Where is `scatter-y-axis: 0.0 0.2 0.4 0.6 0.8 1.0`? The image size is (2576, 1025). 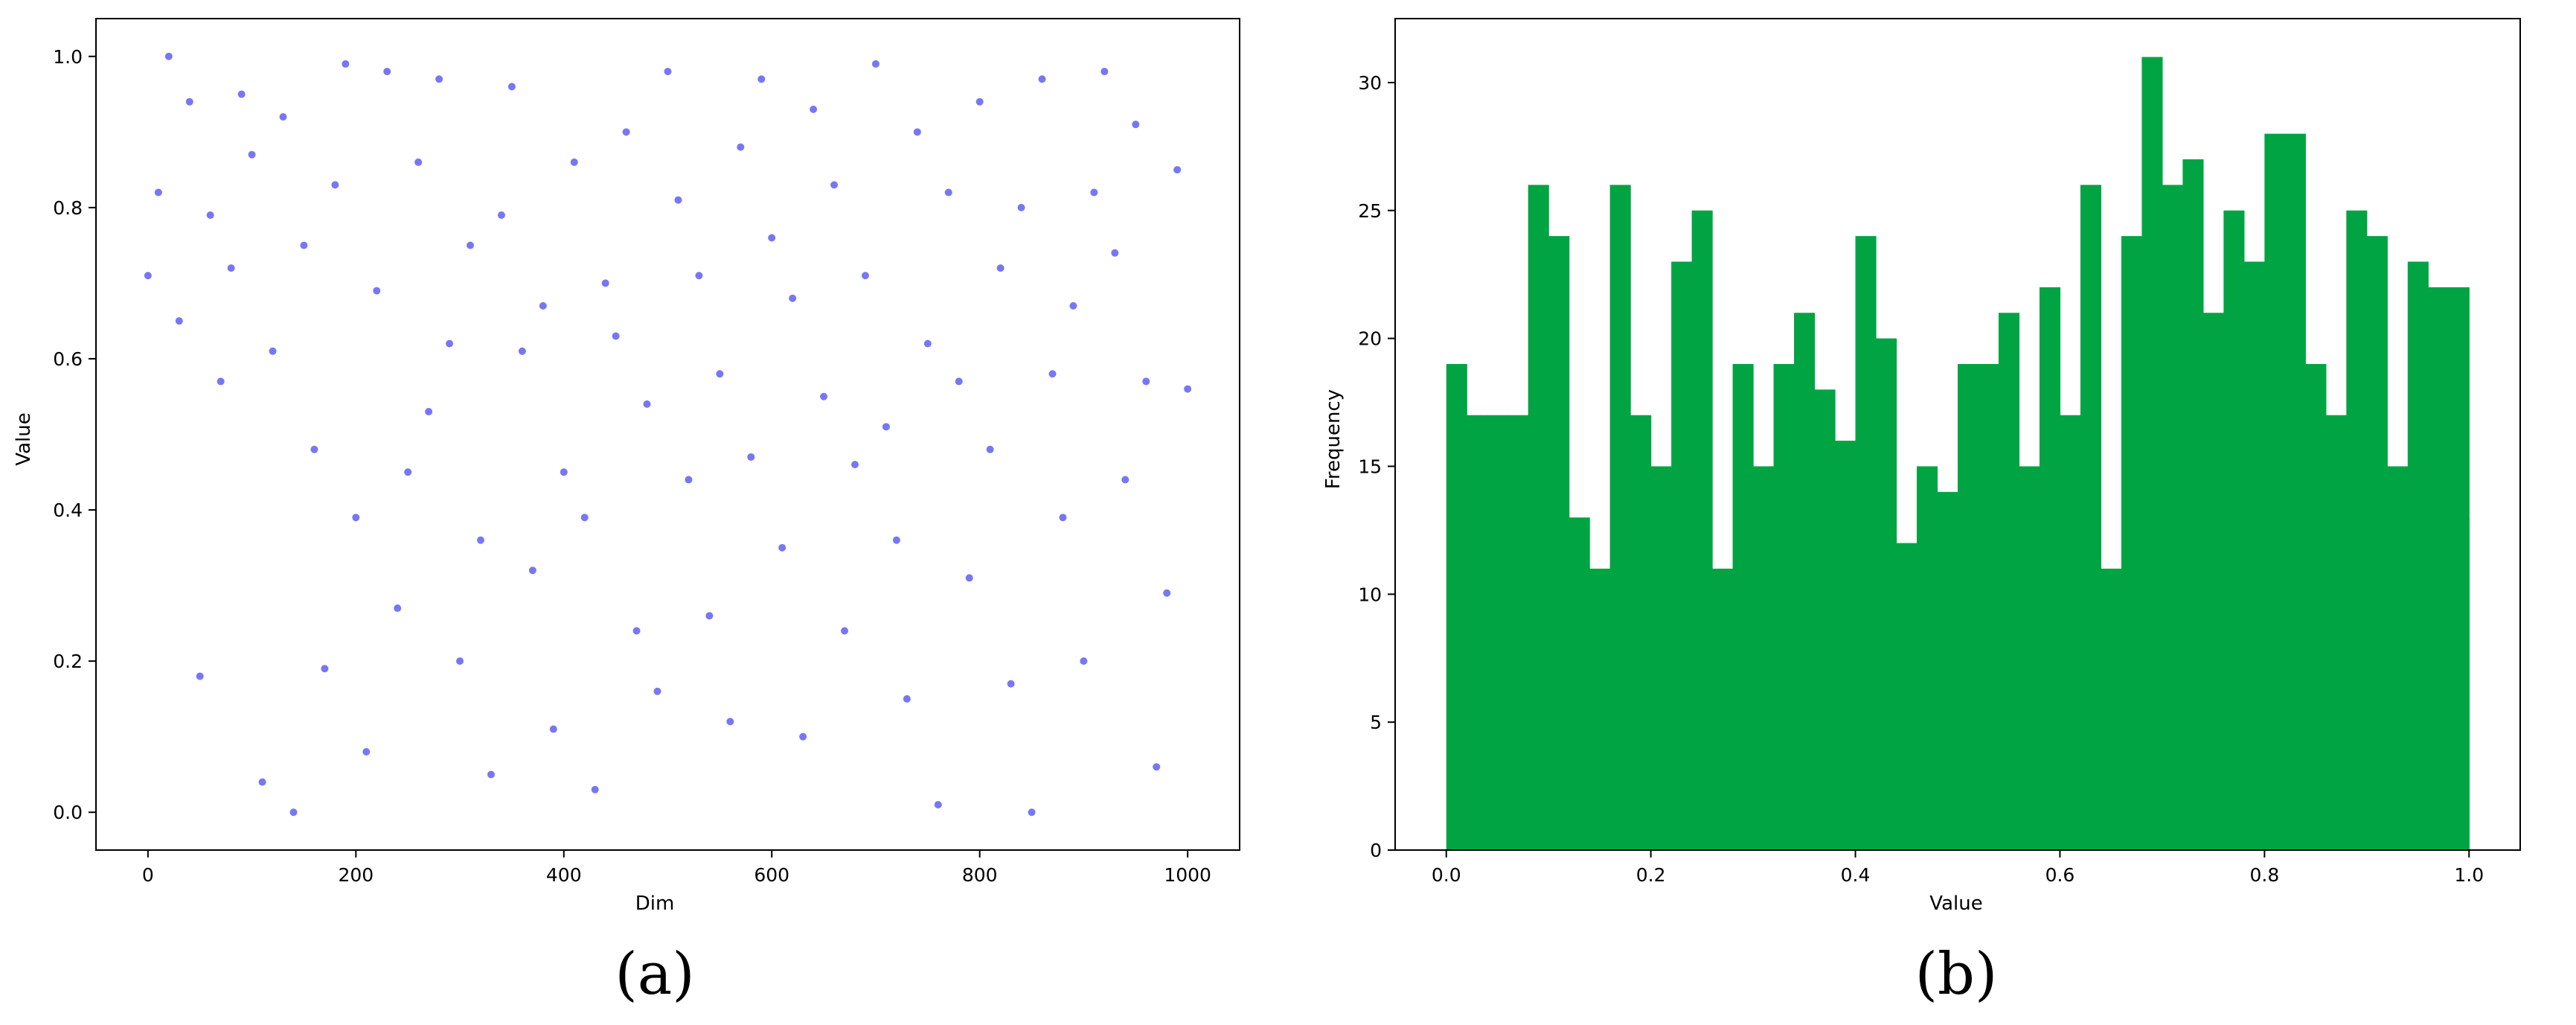 scatter-y-axis: 0.0 0.2 0.4 0.6 0.8 1.0 is located at coordinates (74, 435).